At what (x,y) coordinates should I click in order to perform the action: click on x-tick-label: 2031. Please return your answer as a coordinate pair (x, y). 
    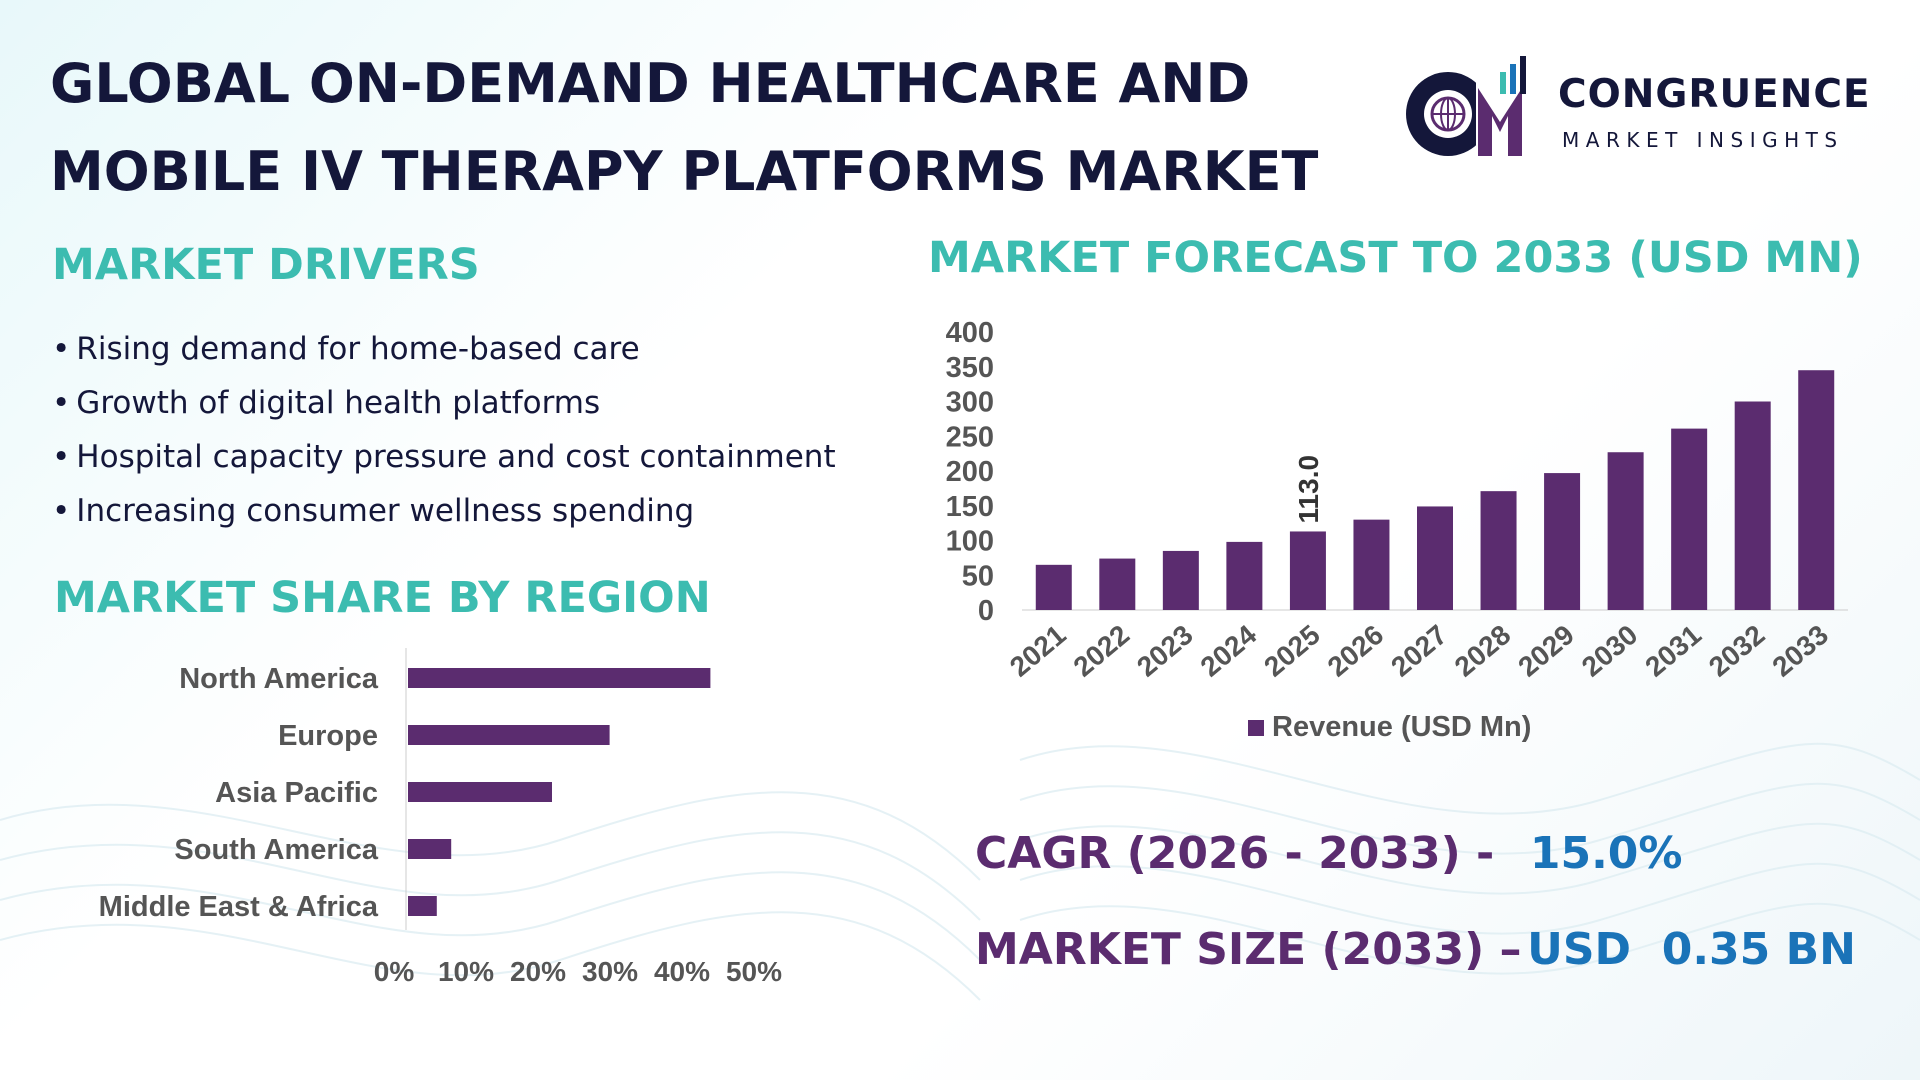
    Looking at the image, I should click on (1673, 651).